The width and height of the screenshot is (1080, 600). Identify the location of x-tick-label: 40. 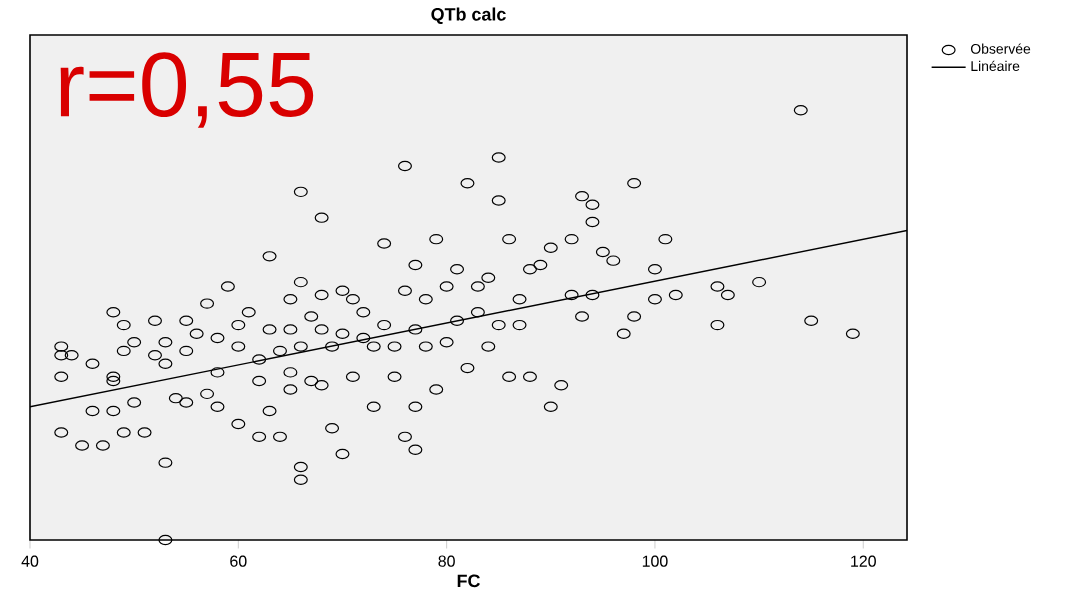
(30, 561).